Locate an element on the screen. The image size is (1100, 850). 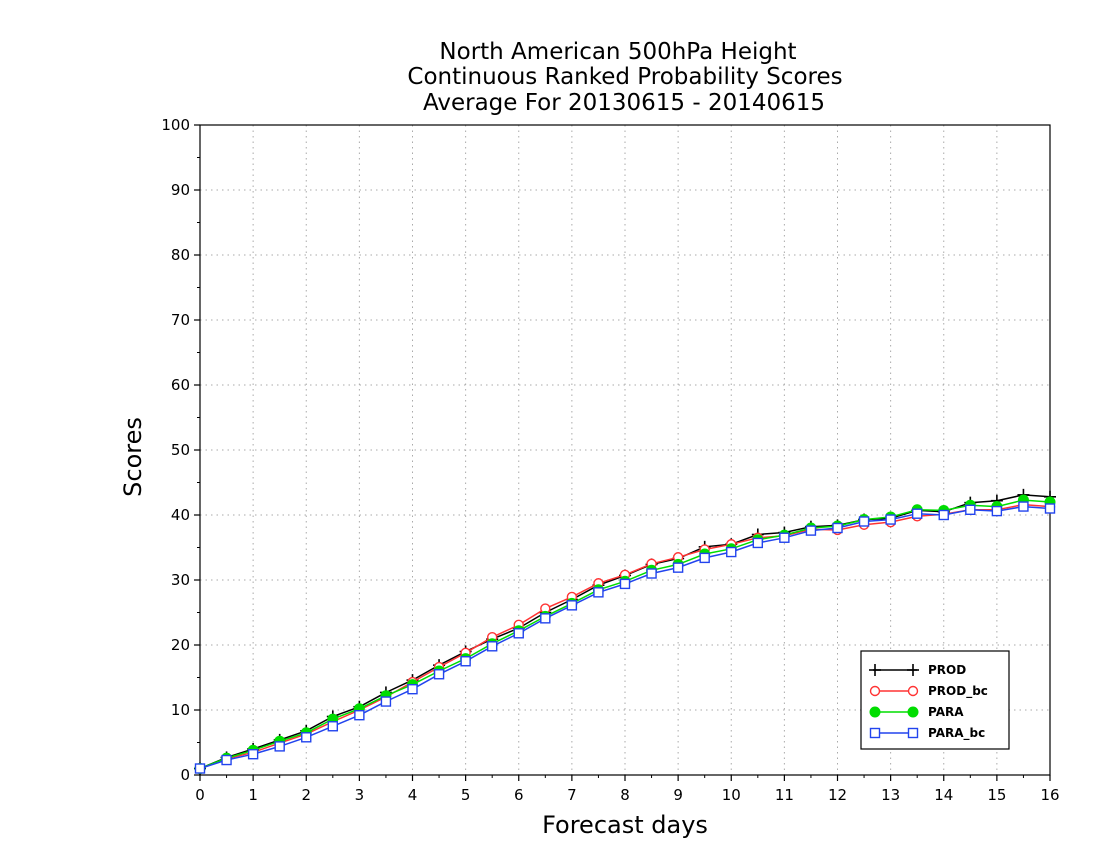
x-tick-label: 8 is located at coordinates (625, 795).